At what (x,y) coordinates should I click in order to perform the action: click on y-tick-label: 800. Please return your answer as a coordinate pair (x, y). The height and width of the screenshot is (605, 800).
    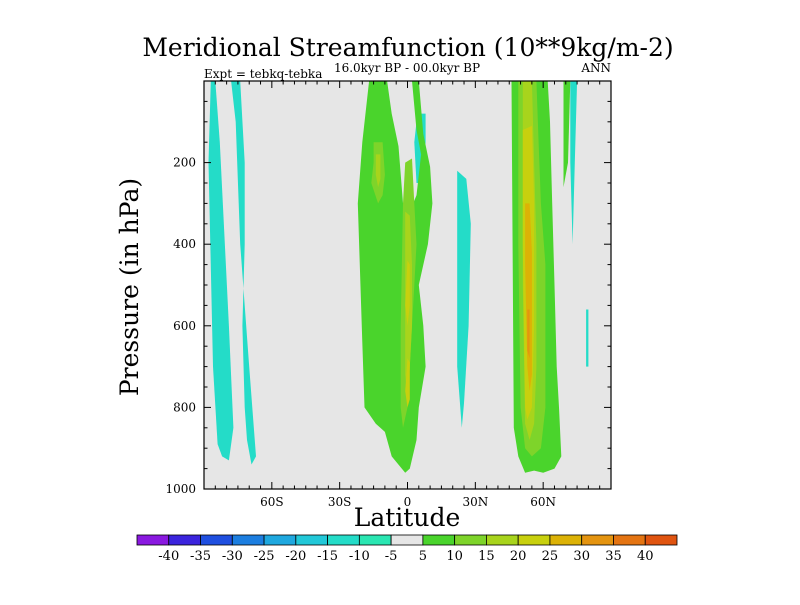
    Looking at the image, I should click on (184, 407).